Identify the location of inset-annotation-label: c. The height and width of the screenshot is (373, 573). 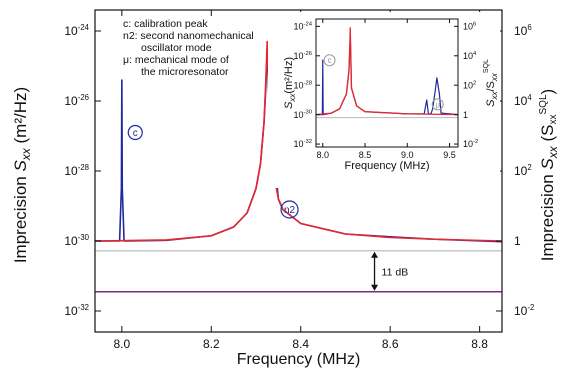
(330, 60).